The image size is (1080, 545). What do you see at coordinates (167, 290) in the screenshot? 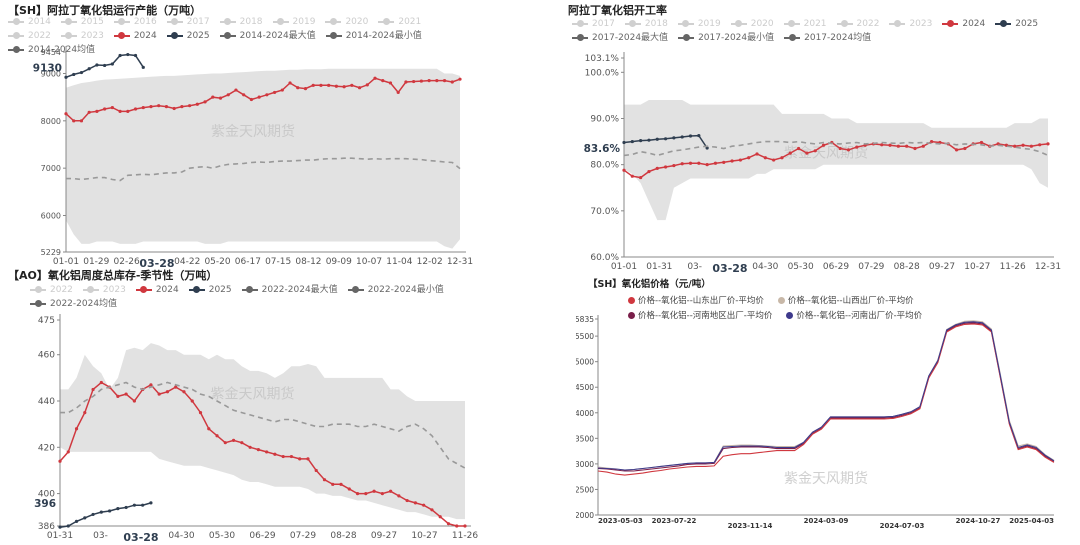
I see `legend-label: 2024` at bounding box center [167, 290].